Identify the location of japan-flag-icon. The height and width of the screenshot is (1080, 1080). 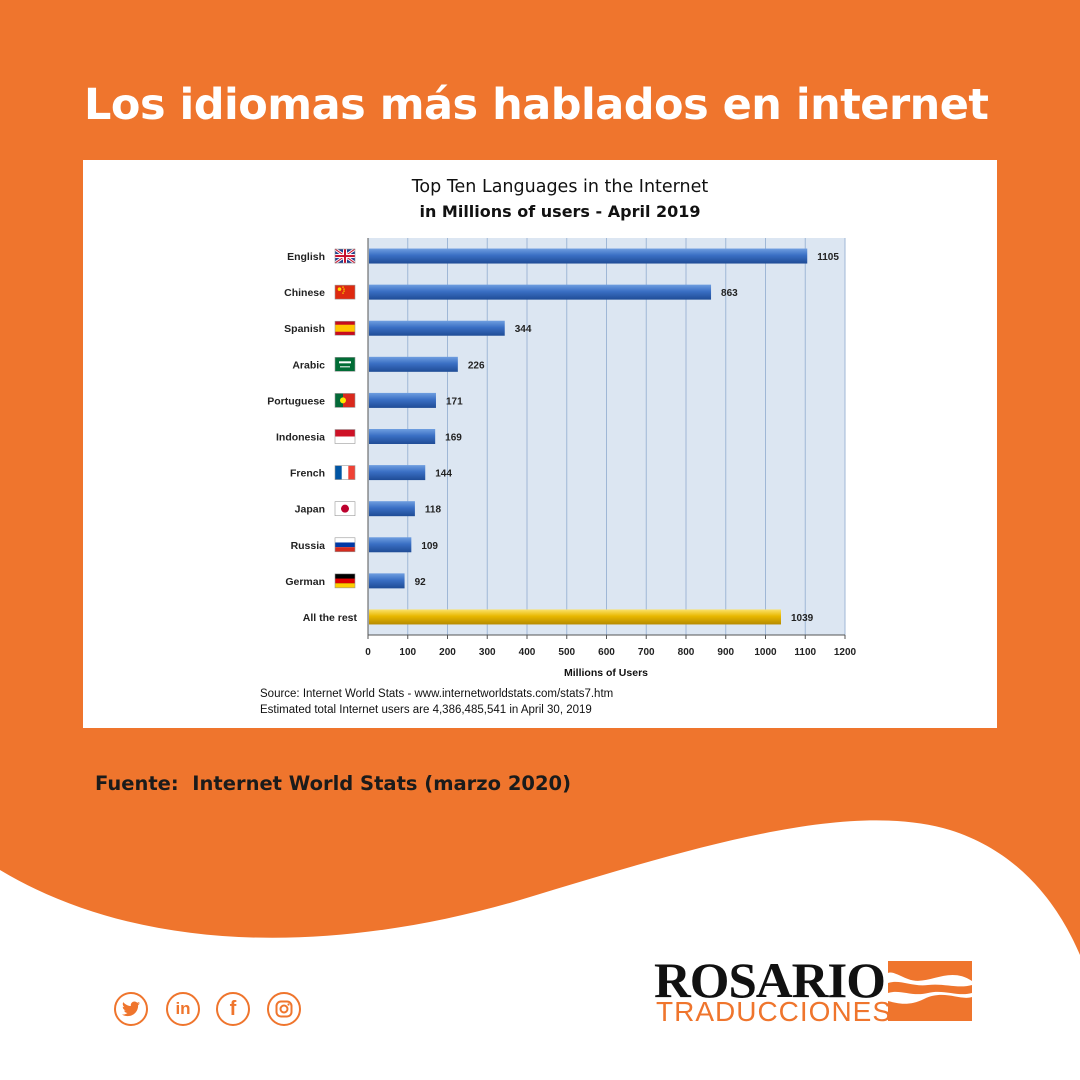
(345, 508).